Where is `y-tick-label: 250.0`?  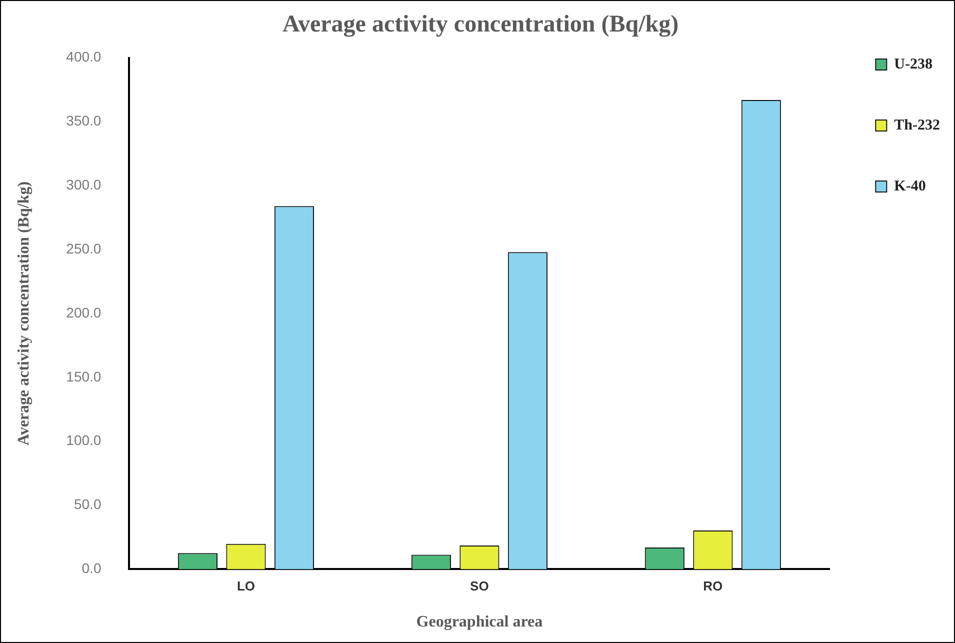 y-tick-label: 250.0 is located at coordinates (84, 248).